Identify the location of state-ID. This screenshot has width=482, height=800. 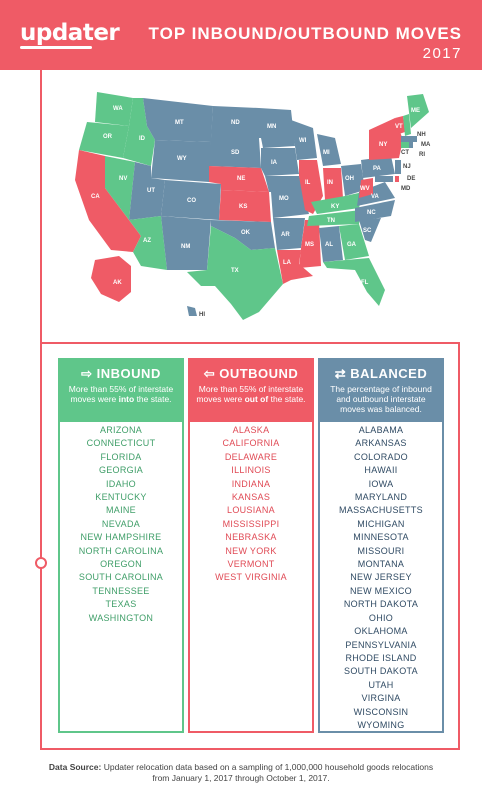
(139, 132).